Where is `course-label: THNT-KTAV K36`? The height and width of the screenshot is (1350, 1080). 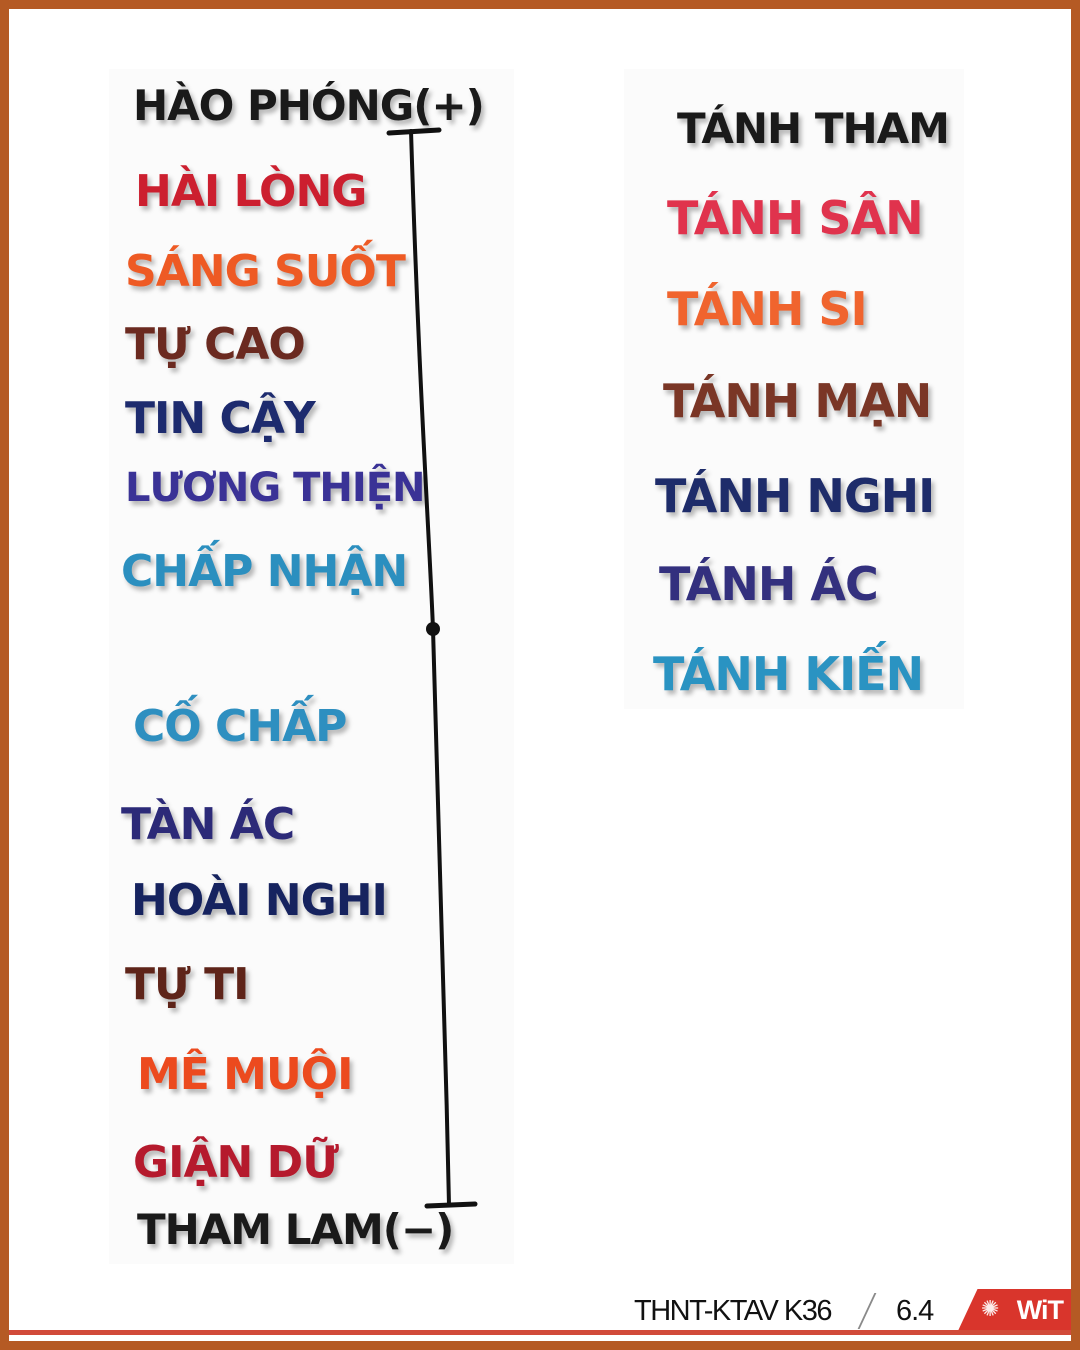 course-label: THNT-KTAV K36 is located at coordinates (733, 1311).